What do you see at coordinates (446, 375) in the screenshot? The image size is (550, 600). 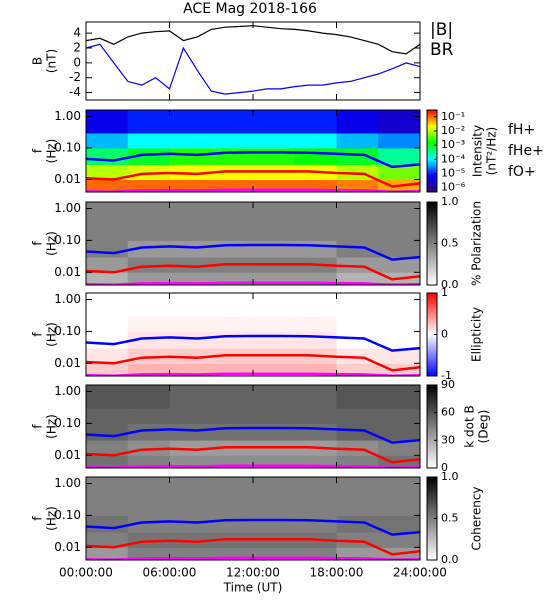 I see `colorbar-tick-label: -1` at bounding box center [446, 375].